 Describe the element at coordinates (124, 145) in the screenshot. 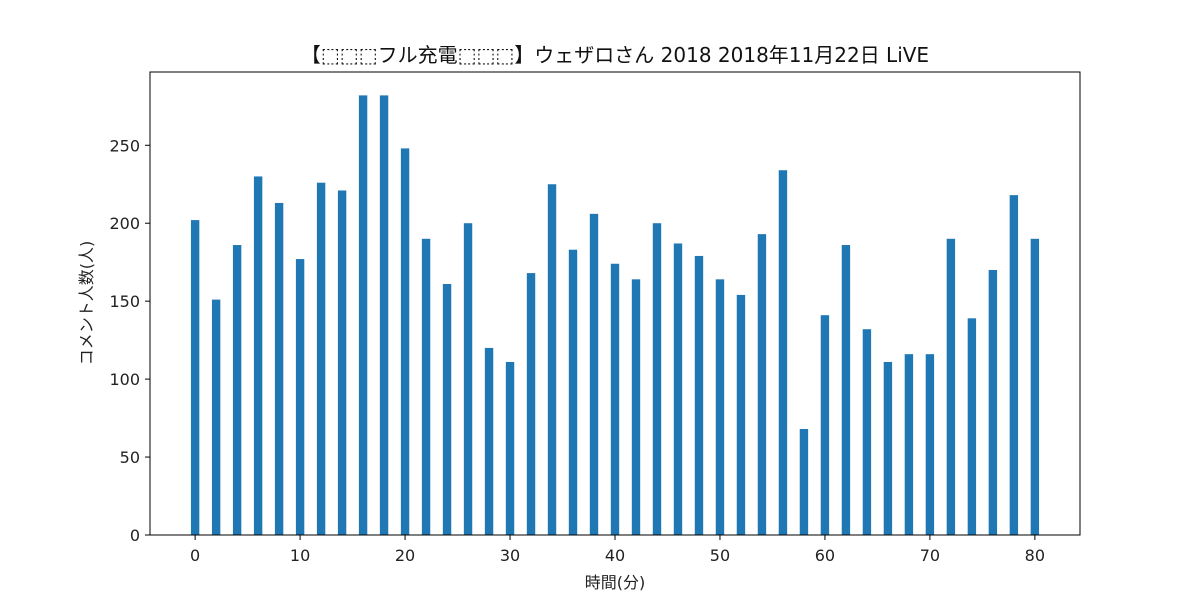

I see `y-tick-label: 250` at that location.